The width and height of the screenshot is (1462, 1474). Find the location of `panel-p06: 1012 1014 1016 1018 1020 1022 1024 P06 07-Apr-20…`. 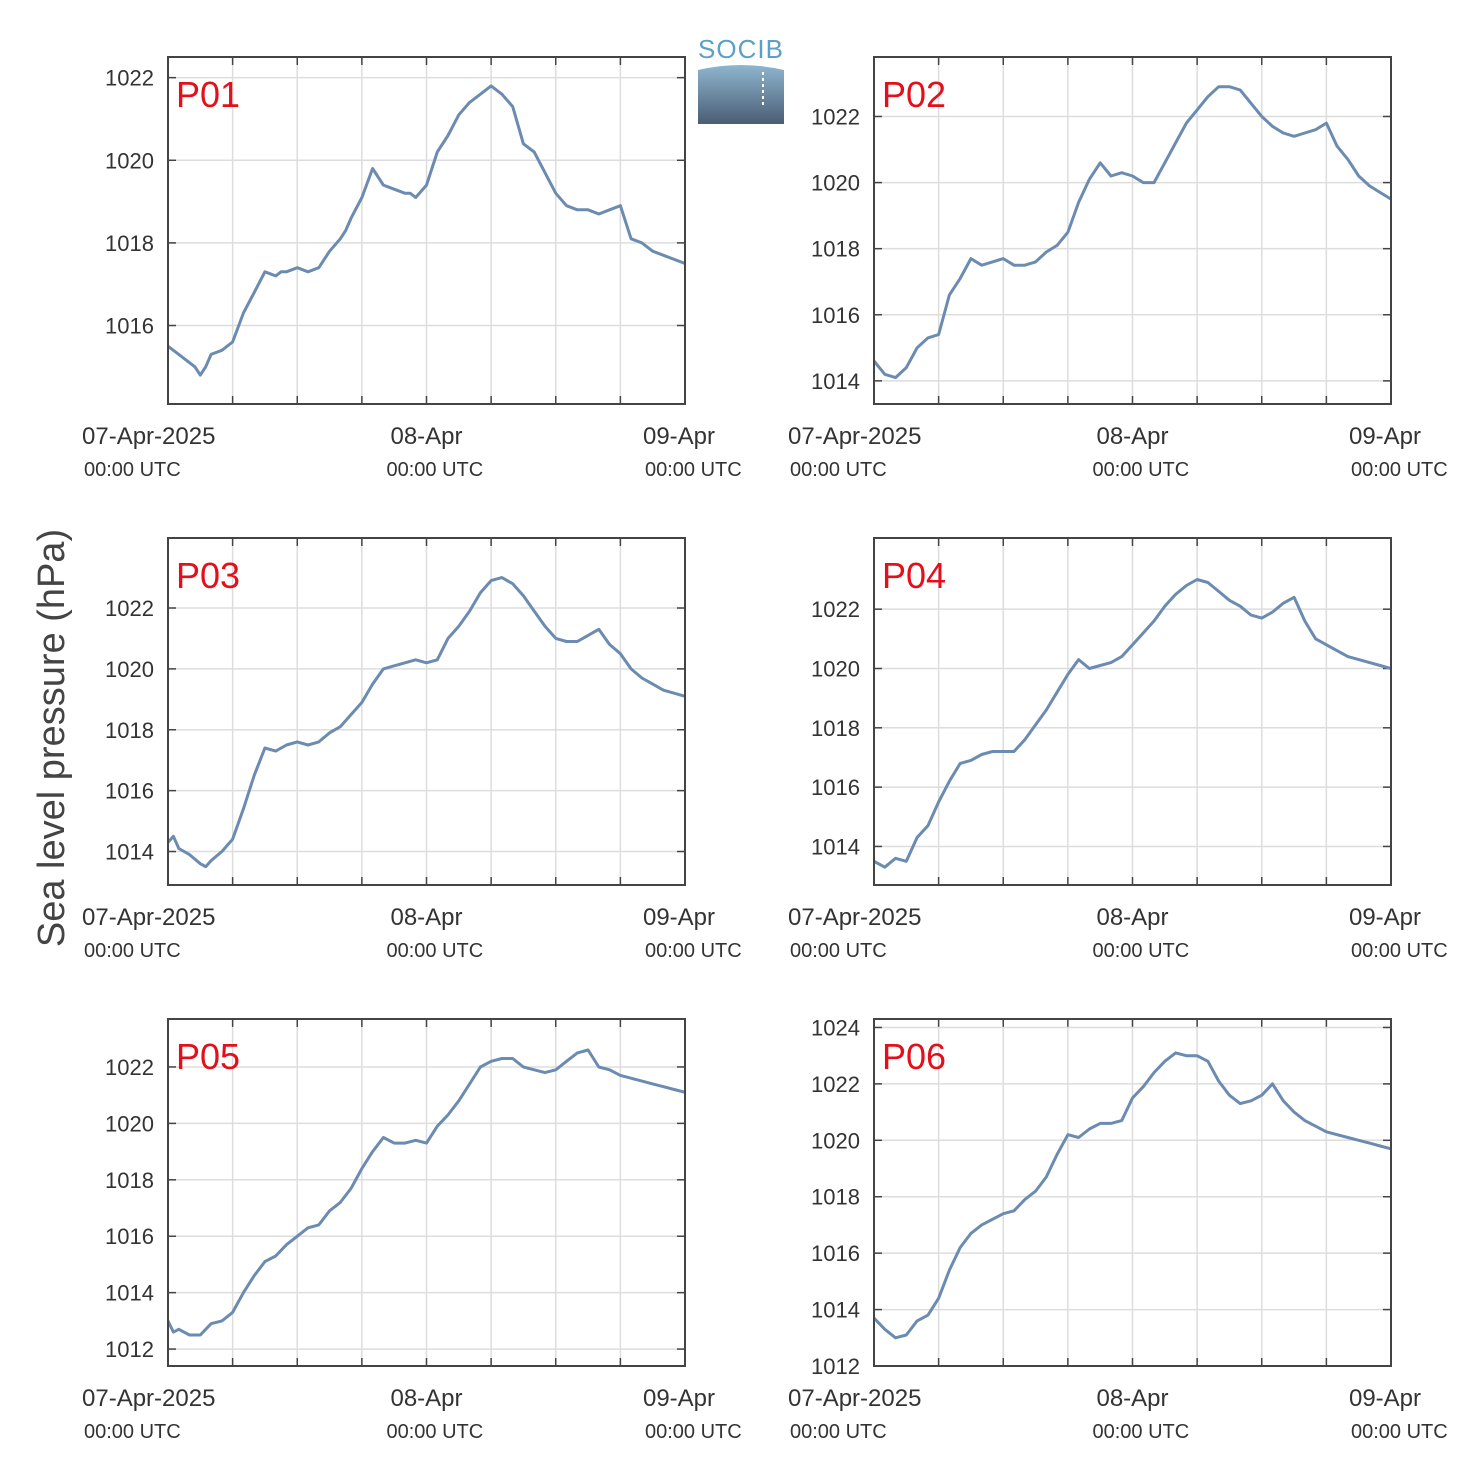

panel-p06: 1012 1014 1016 1018 1020 1022 1024 P06 07-Apr-20… is located at coordinates (1118, 1229).